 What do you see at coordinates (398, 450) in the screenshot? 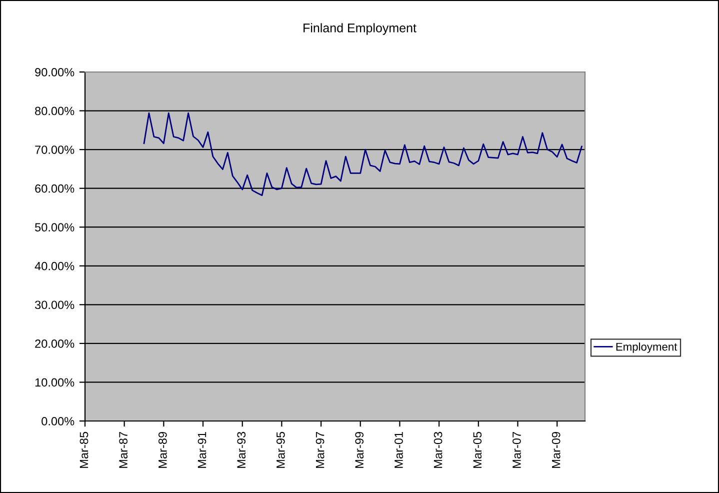
I see `x-tick-label: Mar-01` at bounding box center [398, 450].